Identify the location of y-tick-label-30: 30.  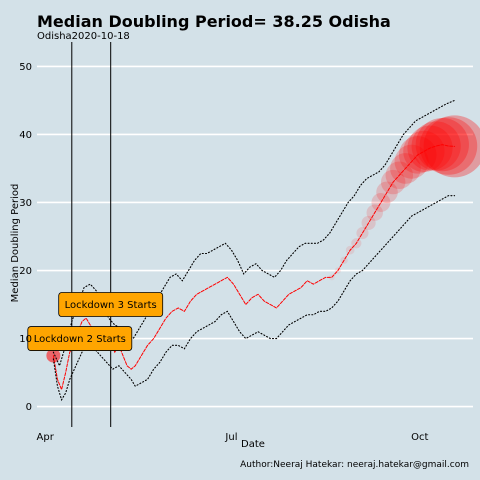
(25, 203).